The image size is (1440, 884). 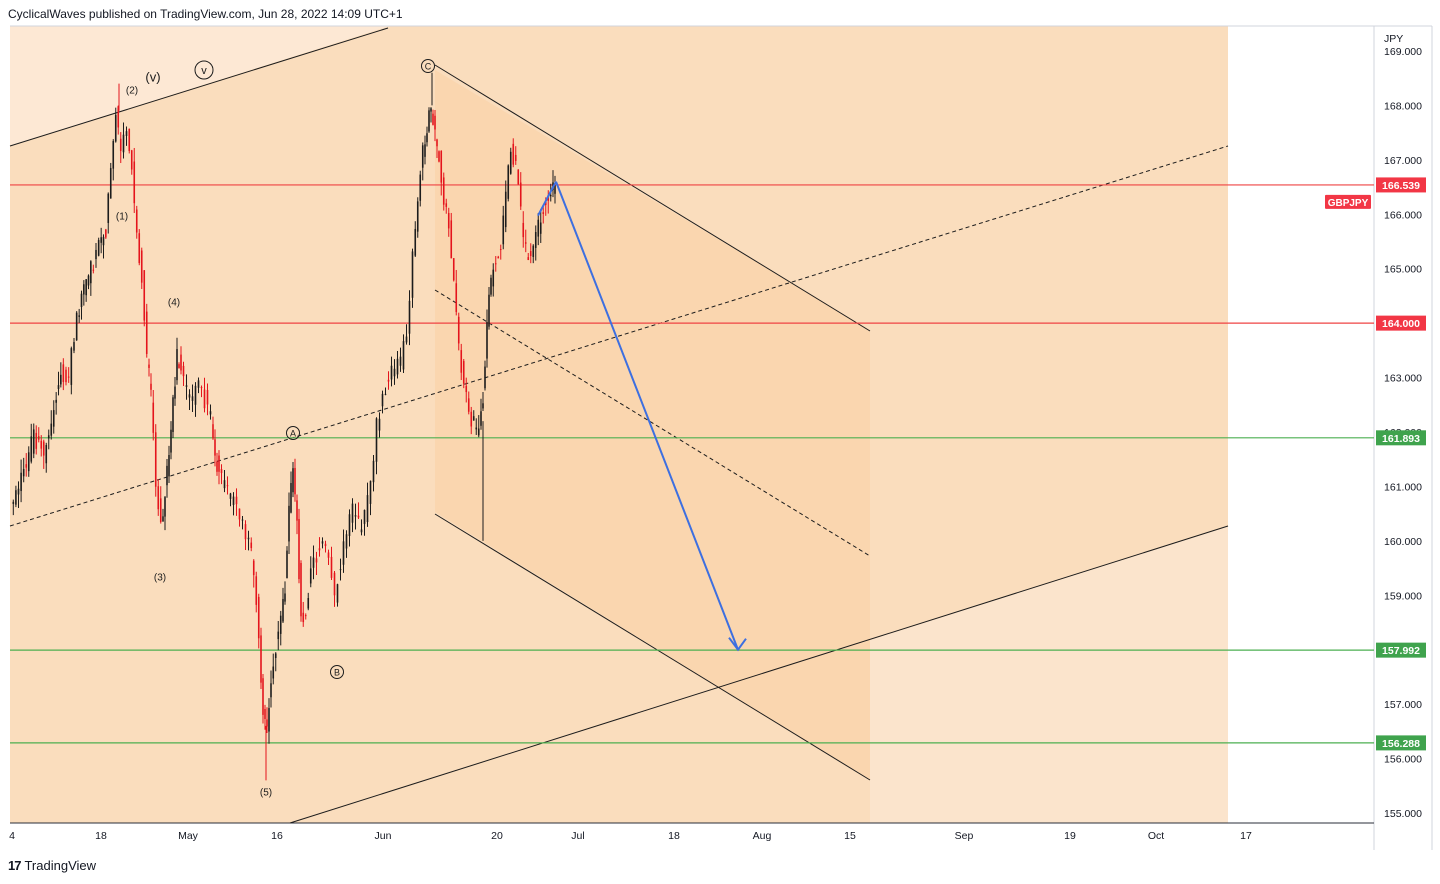 What do you see at coordinates (52, 865) in the screenshot?
I see `tradingview-footer: 17 TradingView` at bounding box center [52, 865].